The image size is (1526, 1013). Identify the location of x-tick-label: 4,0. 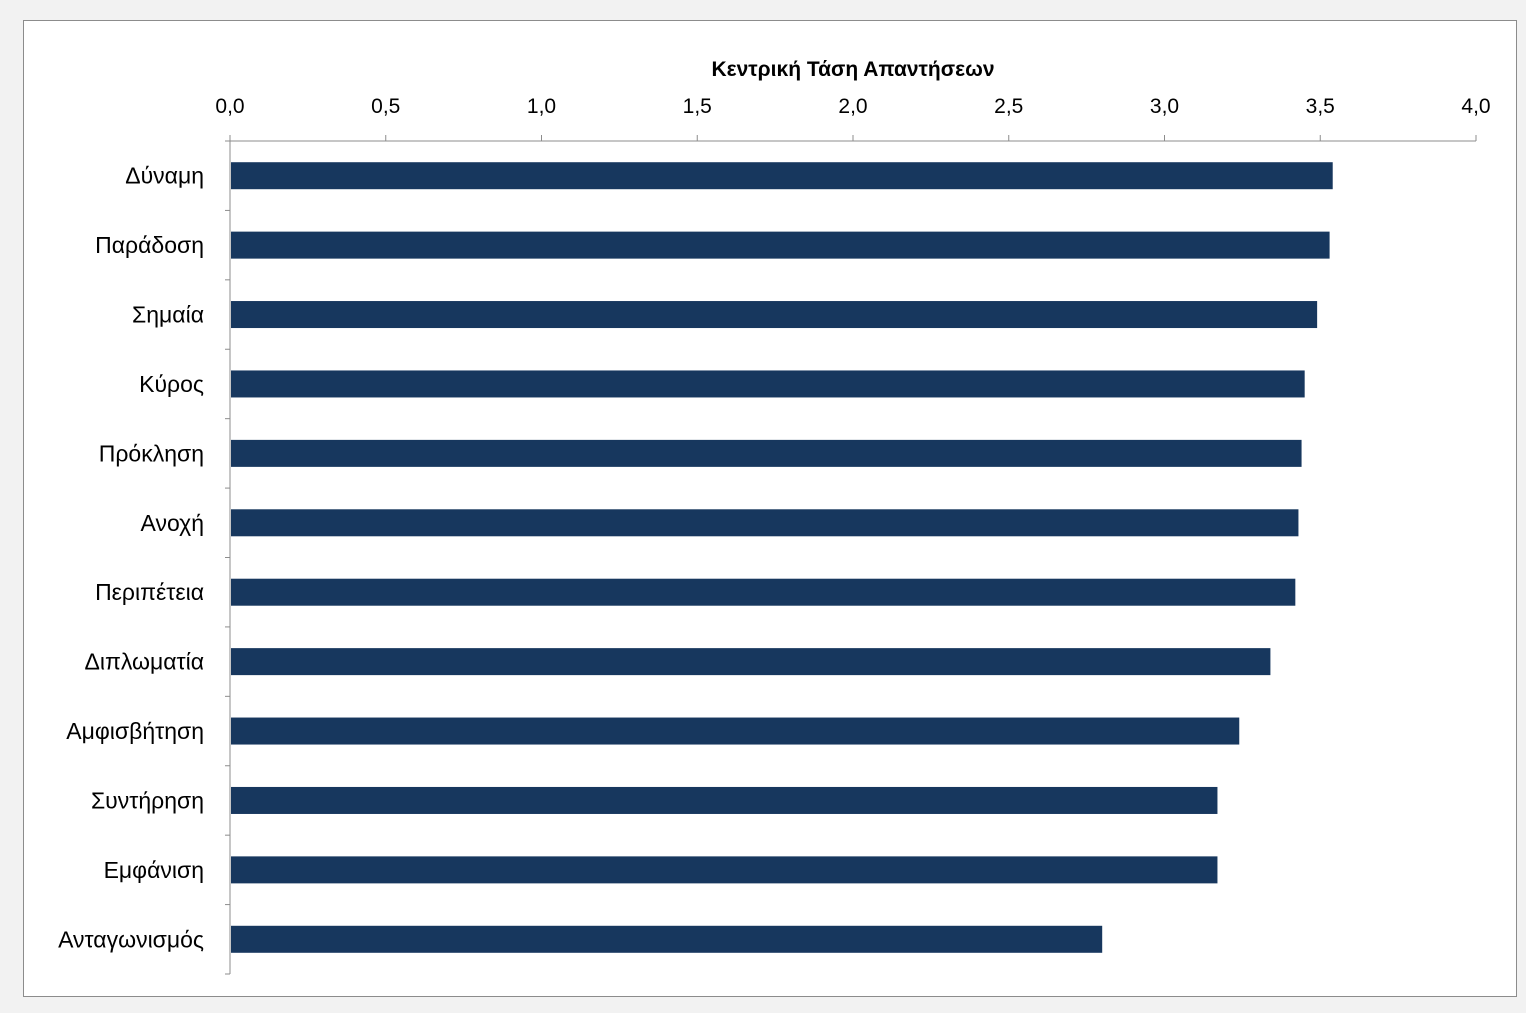
(1475, 106).